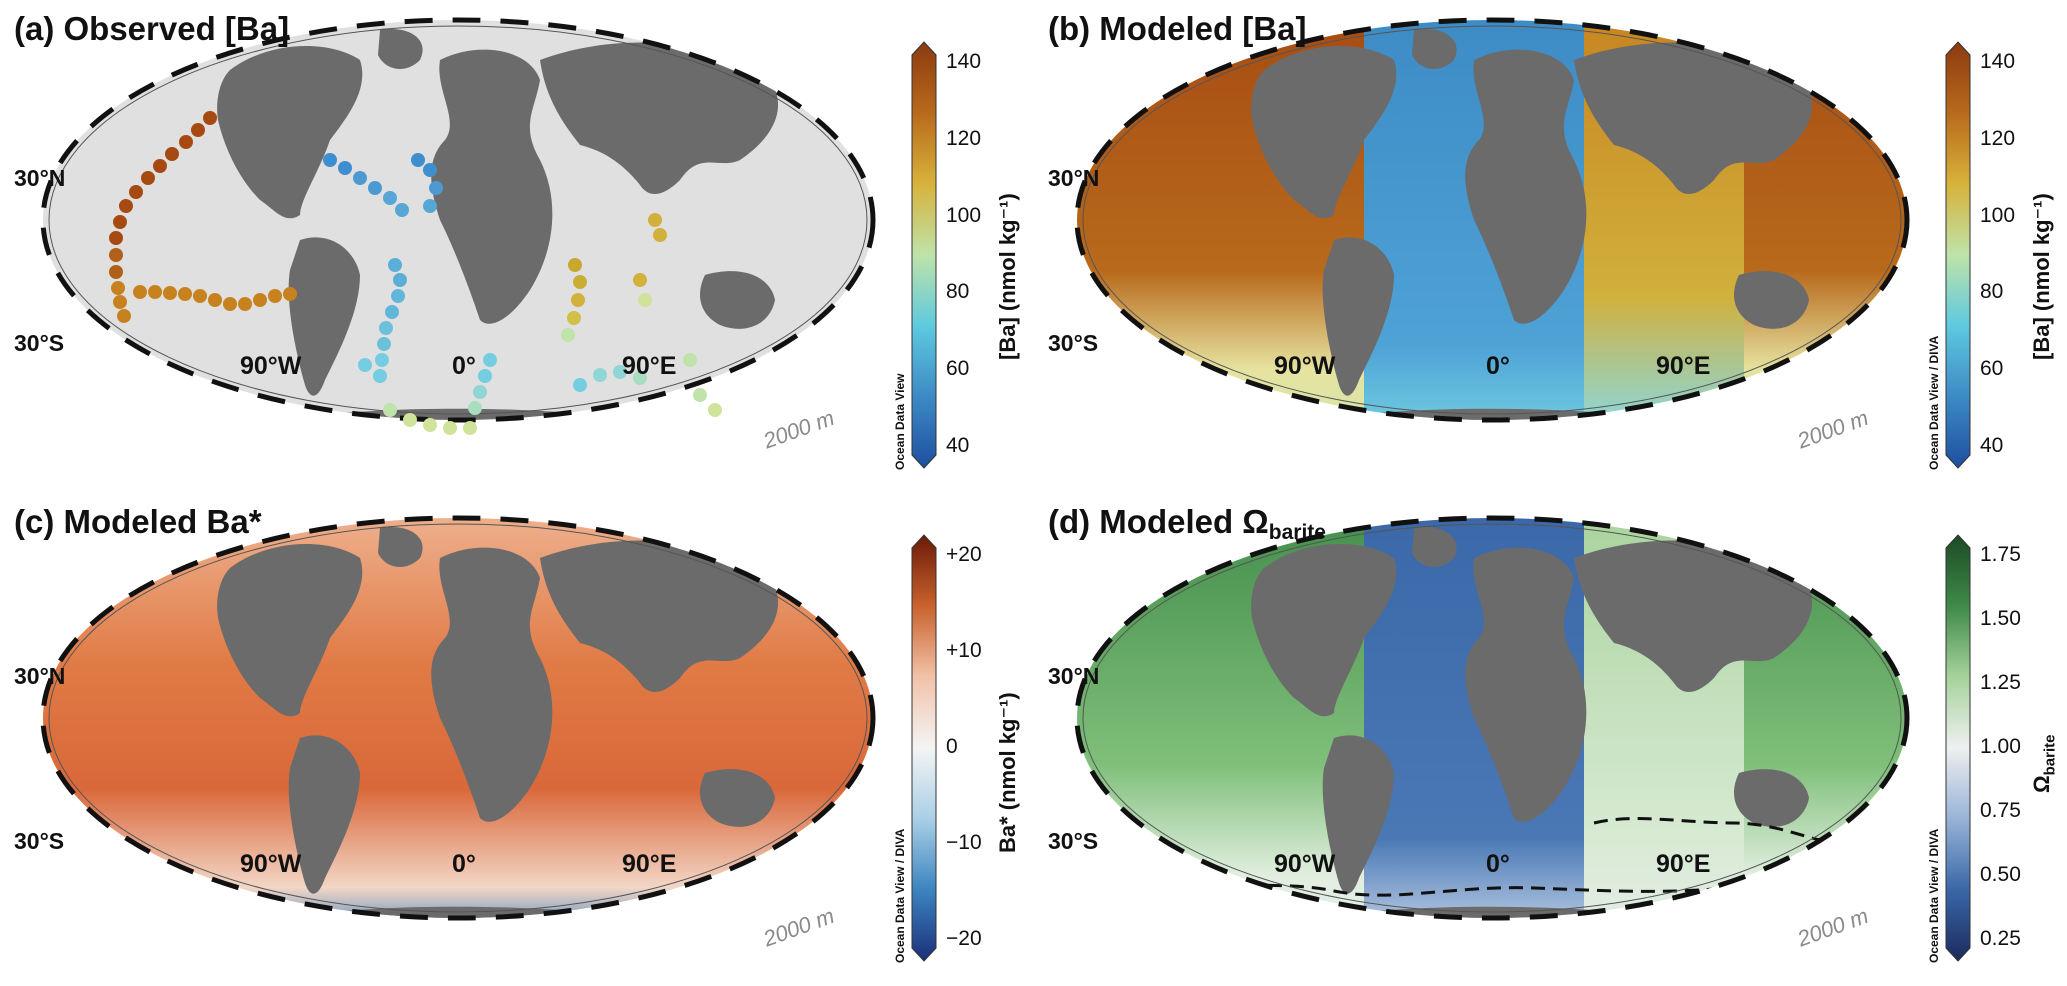 The height and width of the screenshot is (986, 2067). I want to click on colorbar-label-d: Ωbarite, so click(2044, 764).